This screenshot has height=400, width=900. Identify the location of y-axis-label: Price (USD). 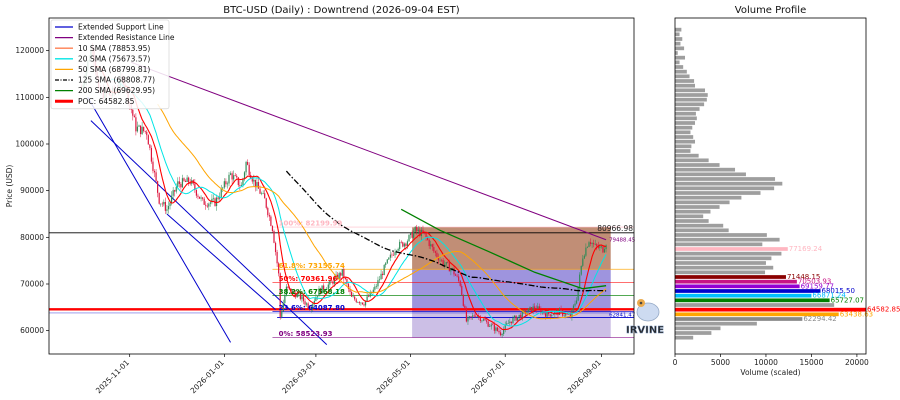
(9, 186).